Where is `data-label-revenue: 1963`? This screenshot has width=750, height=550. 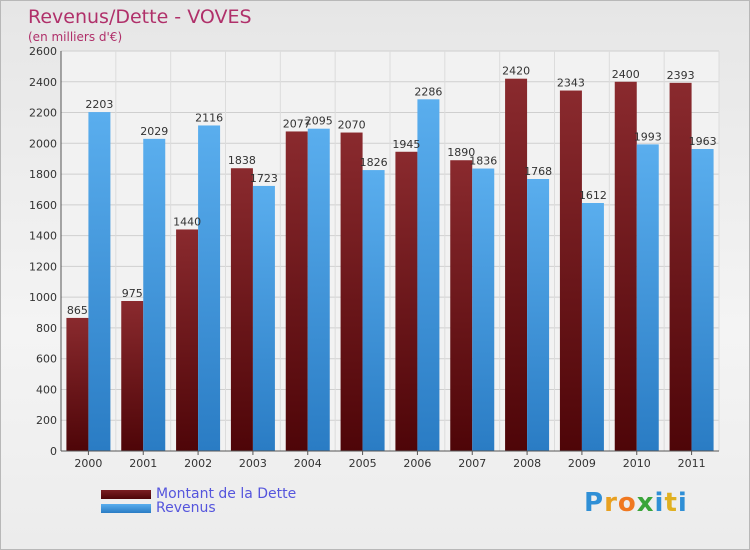
data-label-revenue: 1963 is located at coordinates (703, 141).